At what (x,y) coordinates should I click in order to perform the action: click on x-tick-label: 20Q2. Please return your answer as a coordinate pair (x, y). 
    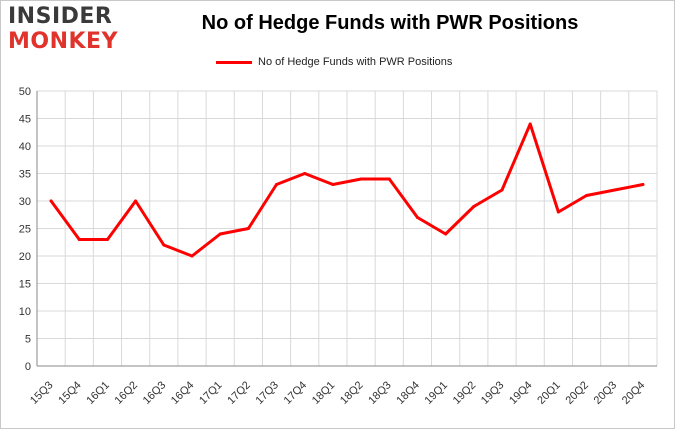
    Looking at the image, I should click on (577, 393).